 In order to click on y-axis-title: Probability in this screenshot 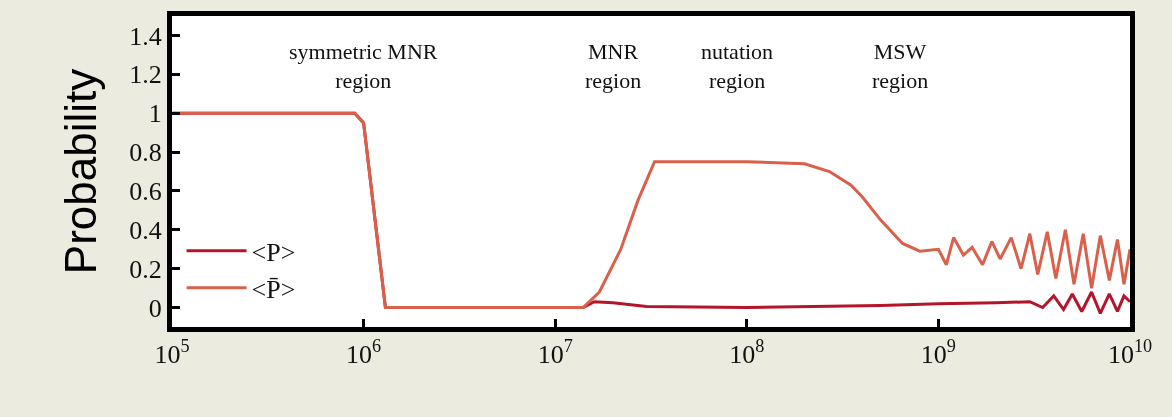, I will do `click(81, 171)`.